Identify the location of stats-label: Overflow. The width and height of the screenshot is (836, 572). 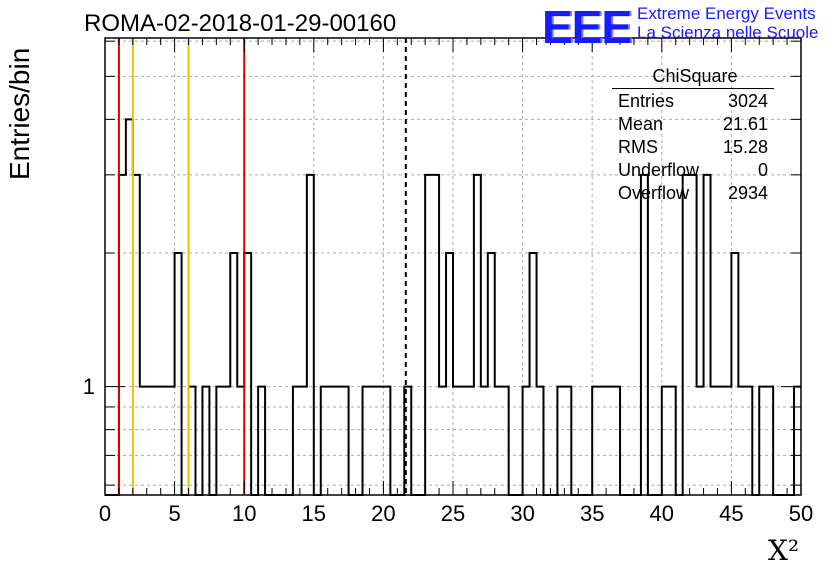
(654, 193).